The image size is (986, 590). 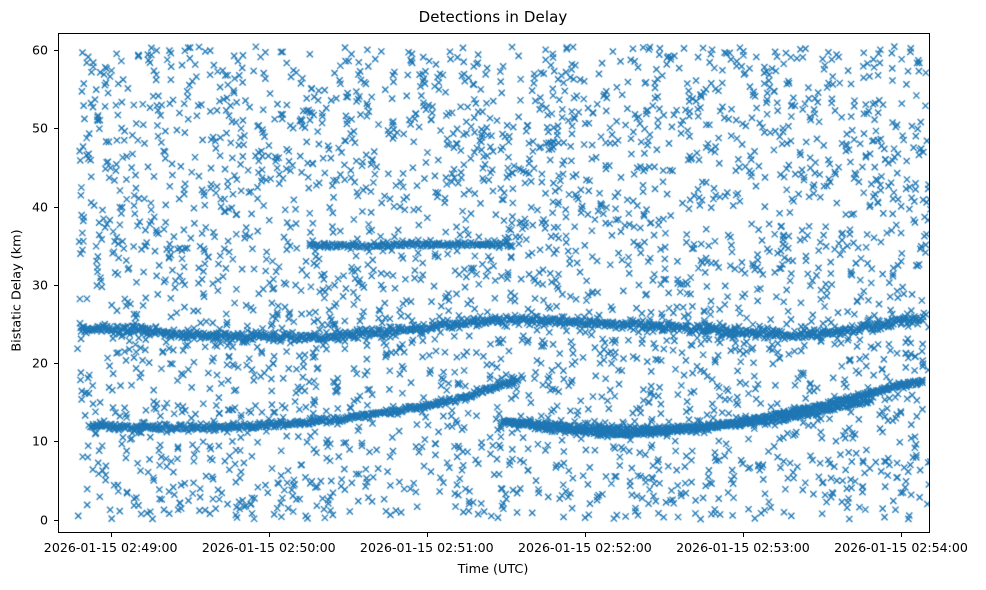 What do you see at coordinates (39, 285) in the screenshot?
I see `y-tick-label: 30` at bounding box center [39, 285].